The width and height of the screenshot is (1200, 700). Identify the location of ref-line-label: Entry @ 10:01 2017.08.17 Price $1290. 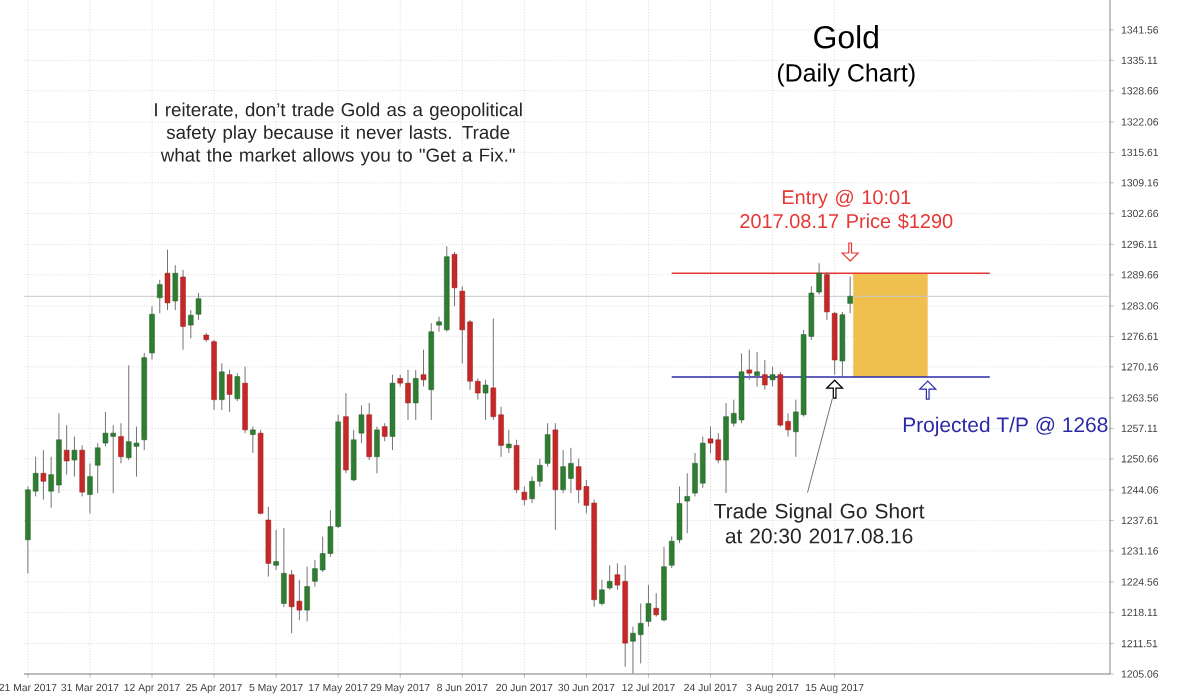
(846, 209).